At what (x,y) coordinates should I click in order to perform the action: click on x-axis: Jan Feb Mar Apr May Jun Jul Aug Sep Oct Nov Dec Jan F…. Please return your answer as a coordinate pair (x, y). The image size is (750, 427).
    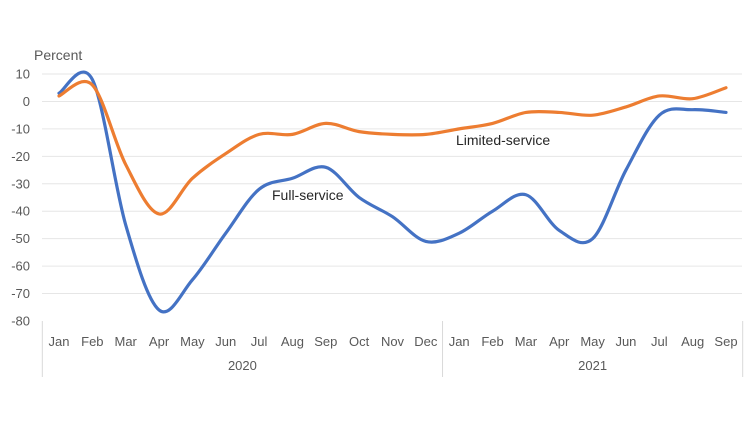
    Looking at the image, I should click on (392, 349).